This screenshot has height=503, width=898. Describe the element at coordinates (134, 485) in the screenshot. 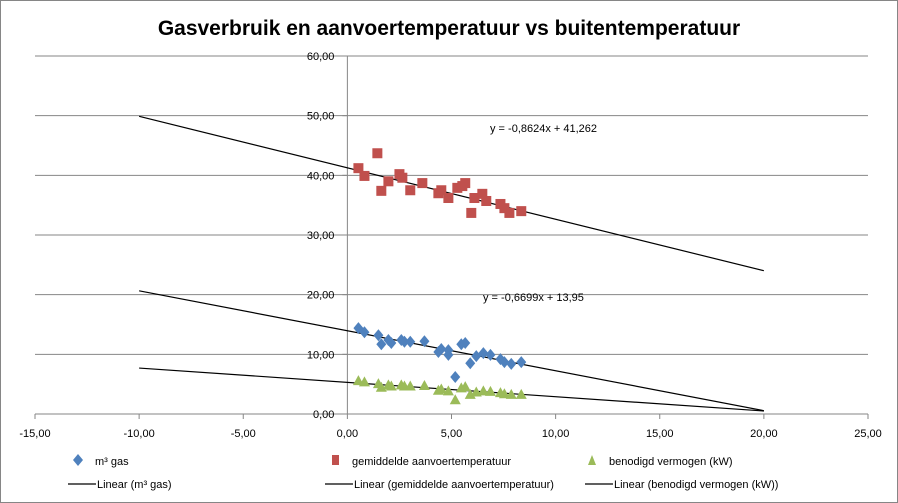

I see `legend-label: Linear (m³ gas)` at that location.